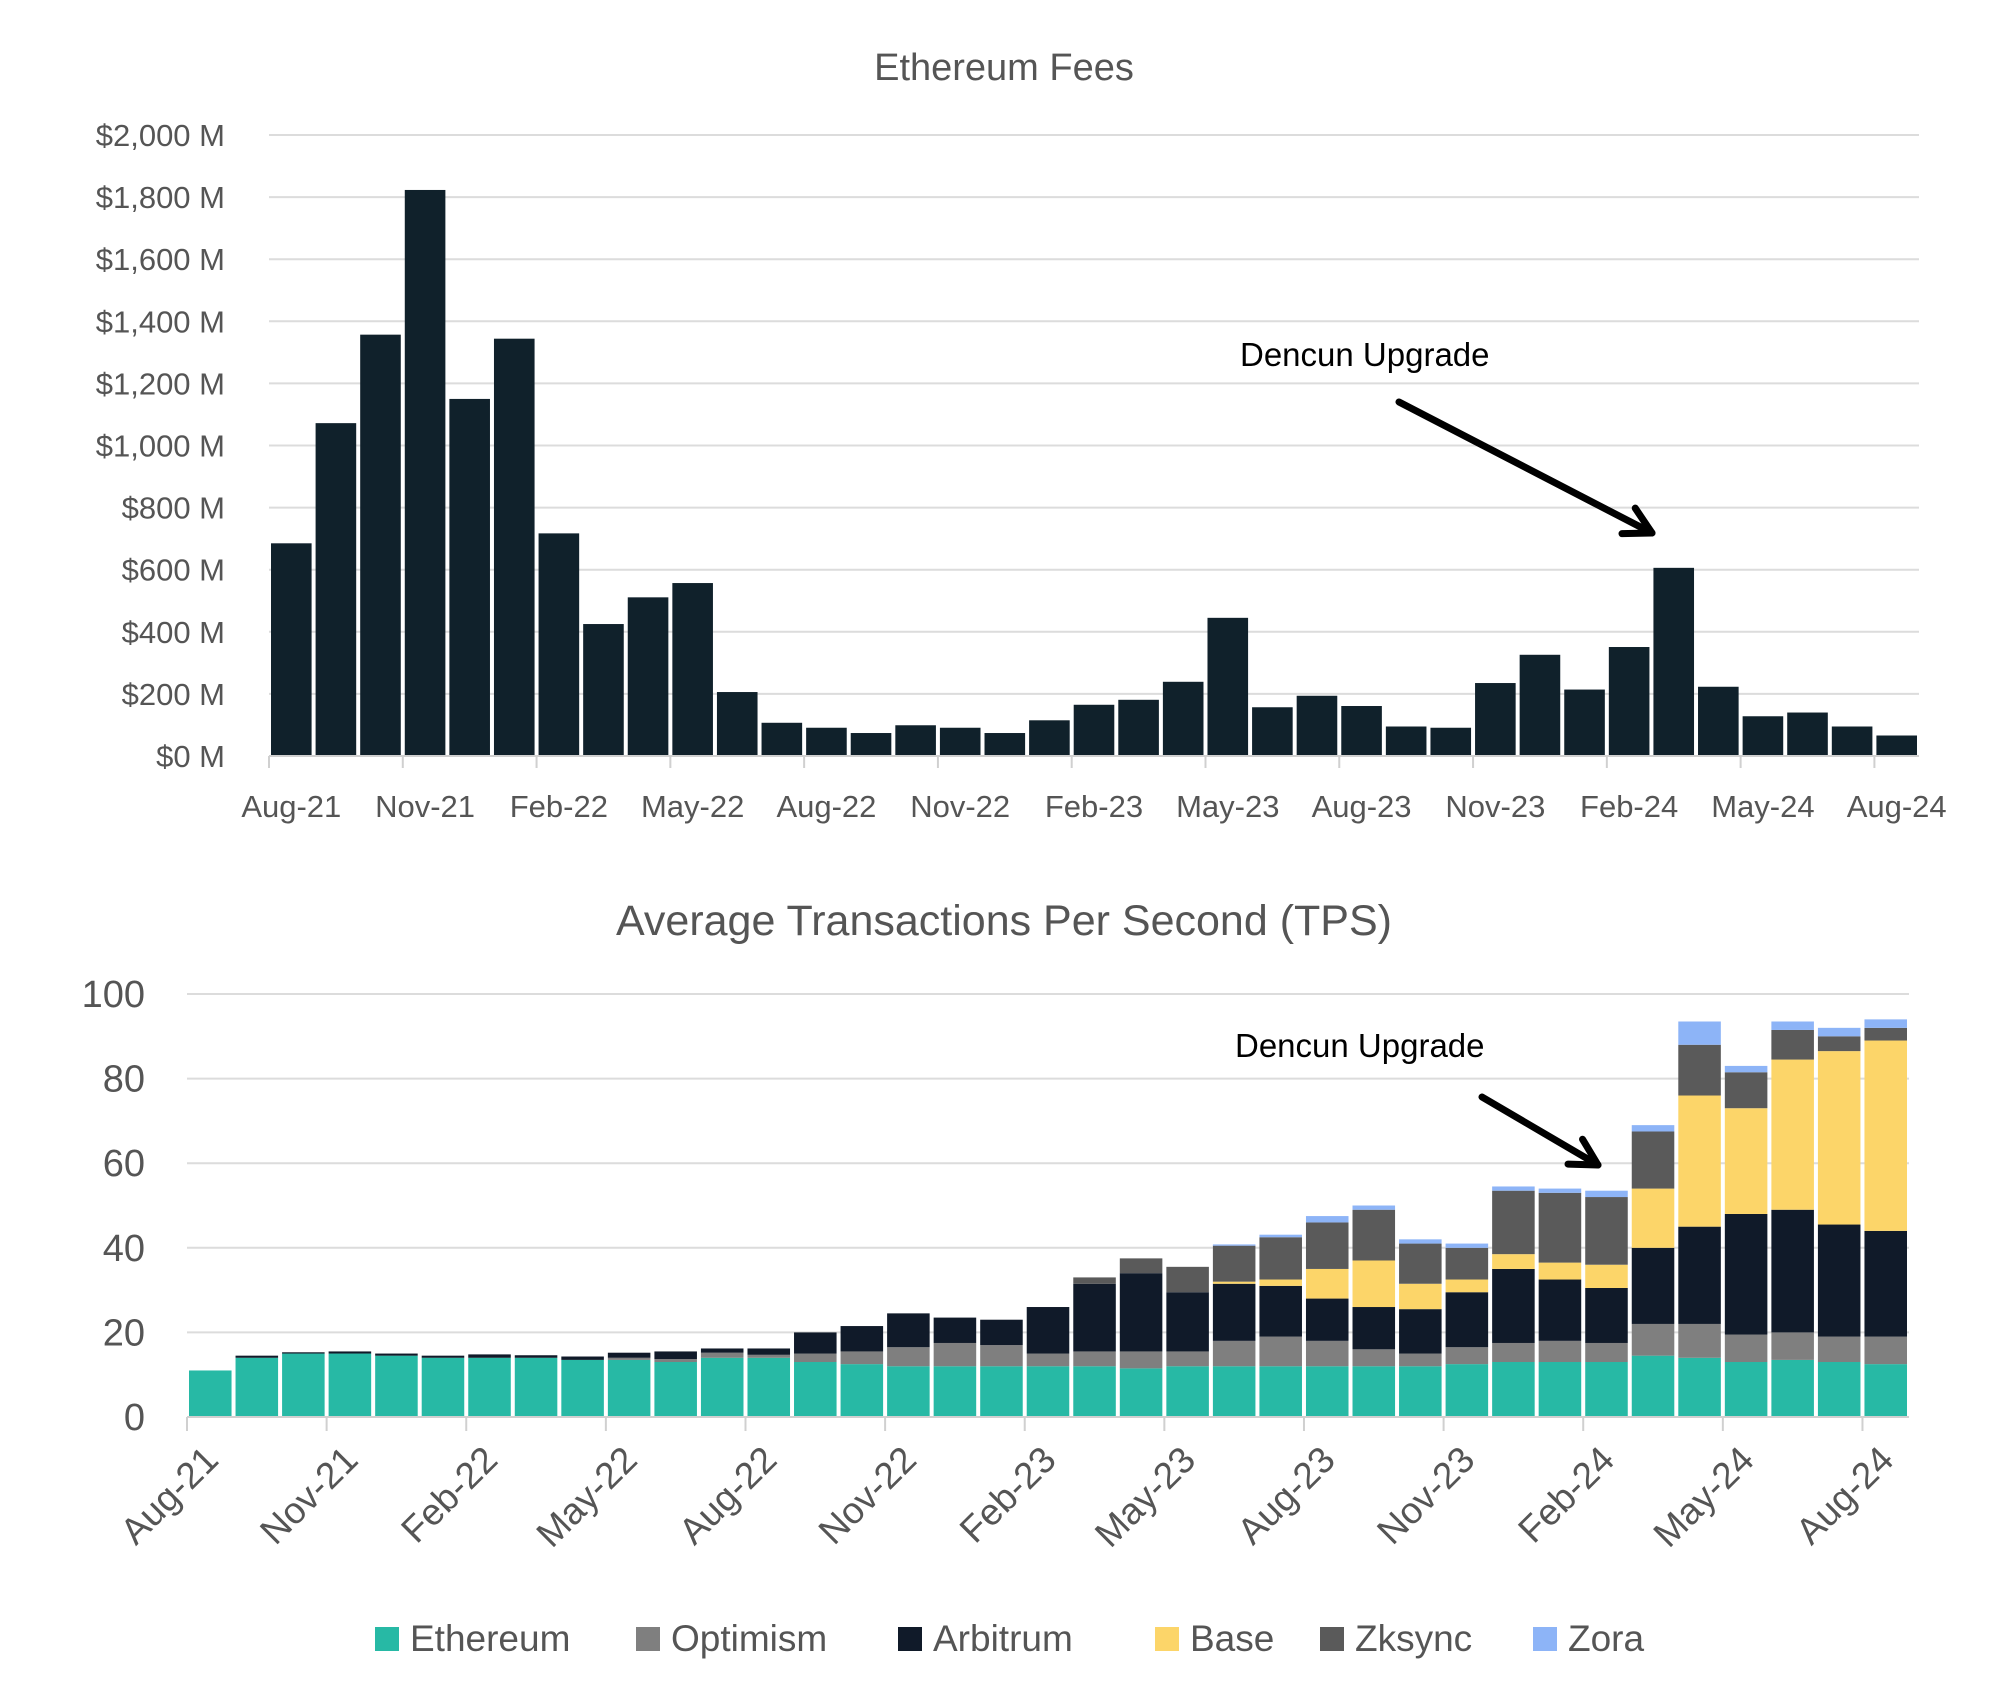 This screenshot has height=1696, width=2000. Describe the element at coordinates (559, 806) in the screenshot. I see `x-tick-label: Feb-22` at that location.